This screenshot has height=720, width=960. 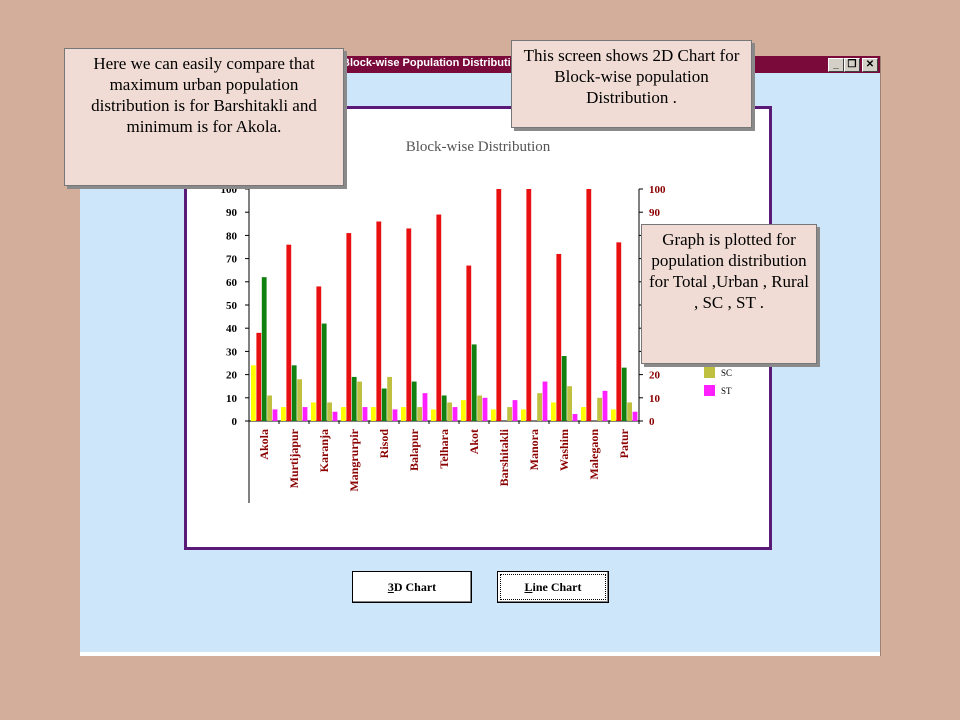 I want to click on x-category-label: Malegaon, so click(x=594, y=454).